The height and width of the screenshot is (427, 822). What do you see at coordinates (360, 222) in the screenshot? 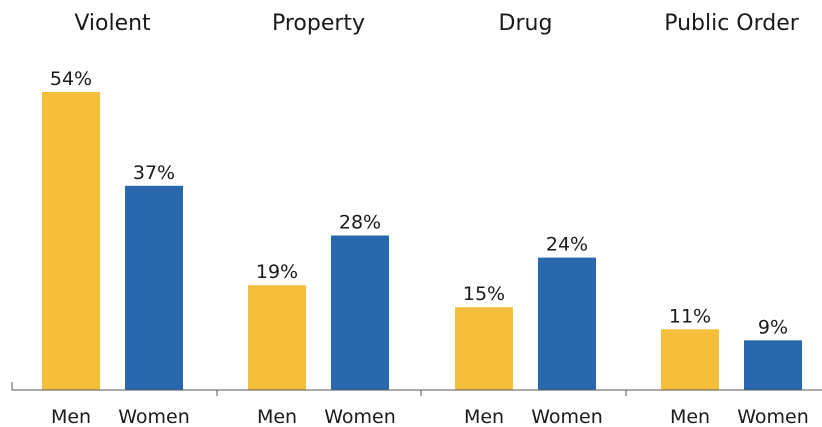
I see `value-label-women-1: 28%` at bounding box center [360, 222].